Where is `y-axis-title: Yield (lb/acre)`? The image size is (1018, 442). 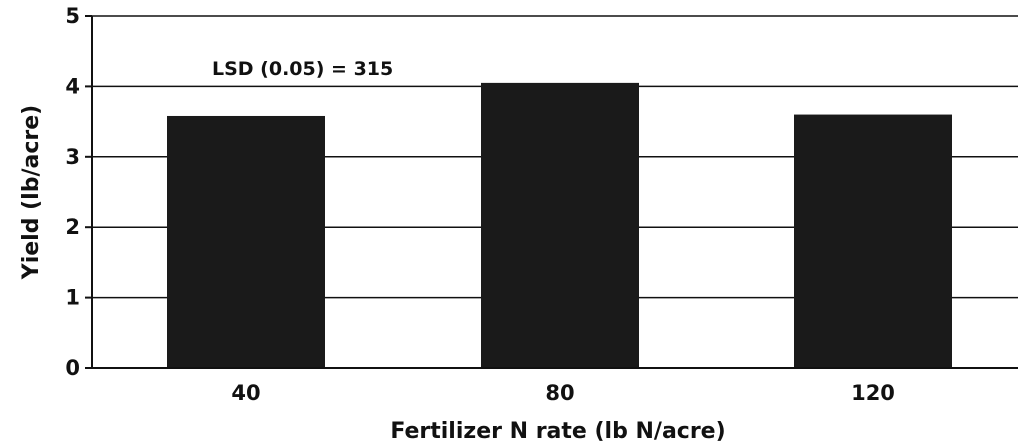
y-axis-title: Yield (lb/acre) is located at coordinates (31, 192).